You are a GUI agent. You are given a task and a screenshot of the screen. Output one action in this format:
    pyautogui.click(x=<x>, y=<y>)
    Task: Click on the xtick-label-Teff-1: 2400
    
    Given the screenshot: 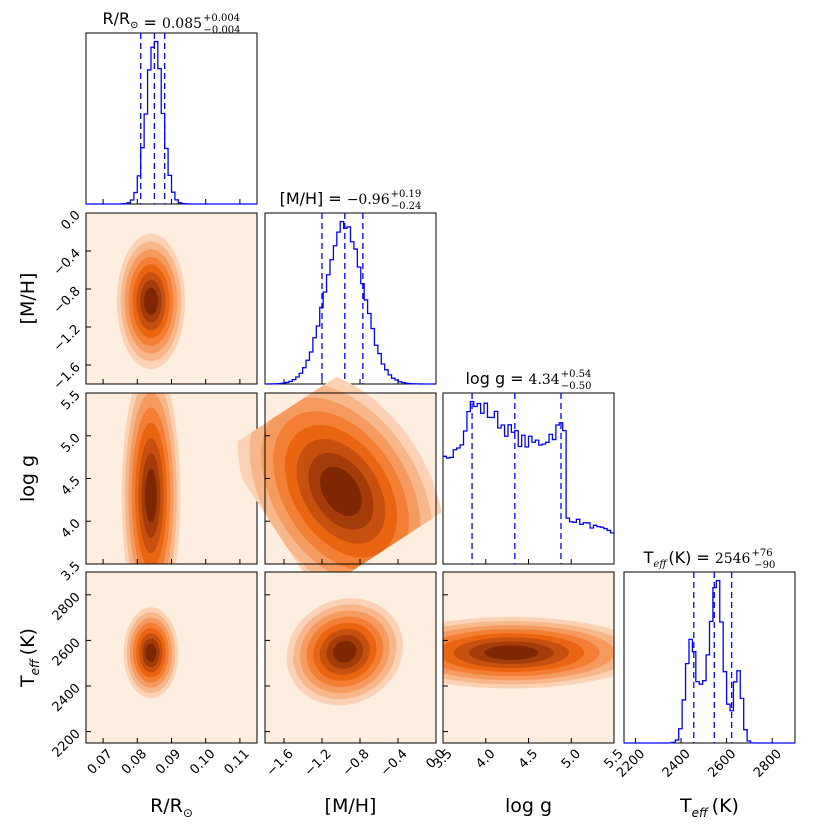 What is the action you would take?
    pyautogui.click(x=677, y=764)
    